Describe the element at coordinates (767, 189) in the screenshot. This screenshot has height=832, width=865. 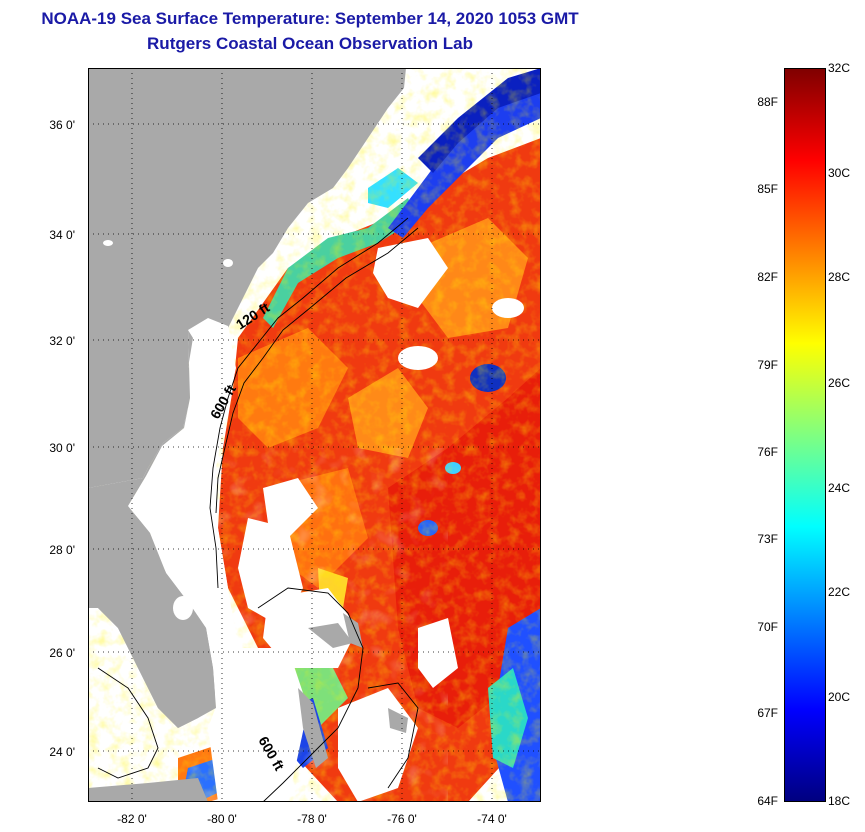
I see `colorbar-f-label: 85F` at that location.